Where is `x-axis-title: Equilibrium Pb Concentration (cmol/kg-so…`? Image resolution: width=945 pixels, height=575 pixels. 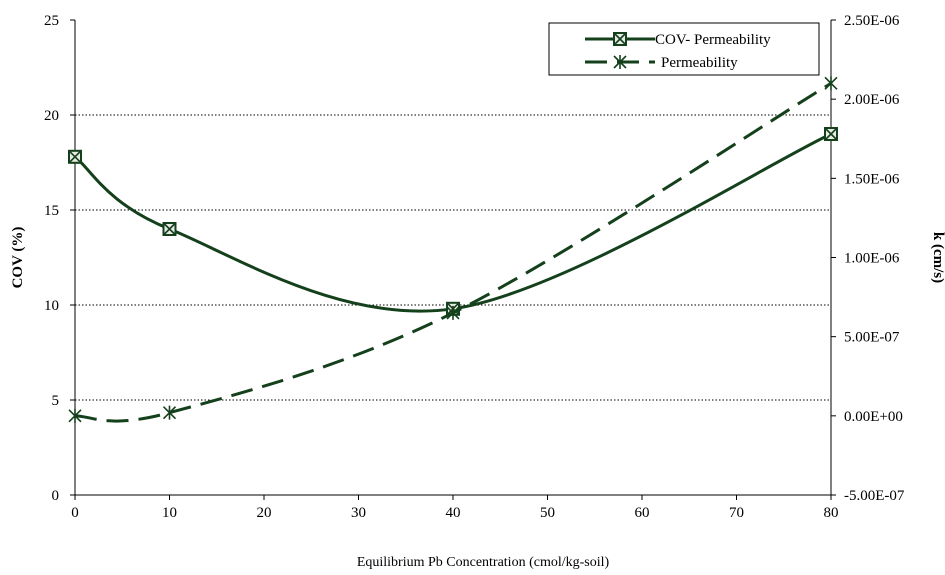 x-axis-title: Equilibrium Pb Concentration (cmol/kg-so… is located at coordinates (483, 562).